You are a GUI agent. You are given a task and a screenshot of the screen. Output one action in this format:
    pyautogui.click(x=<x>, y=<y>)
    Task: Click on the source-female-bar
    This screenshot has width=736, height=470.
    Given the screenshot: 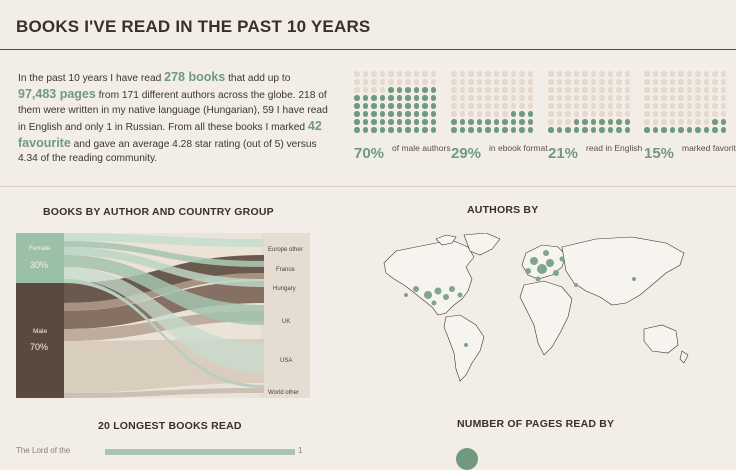 What is the action you would take?
    pyautogui.click(x=40, y=258)
    